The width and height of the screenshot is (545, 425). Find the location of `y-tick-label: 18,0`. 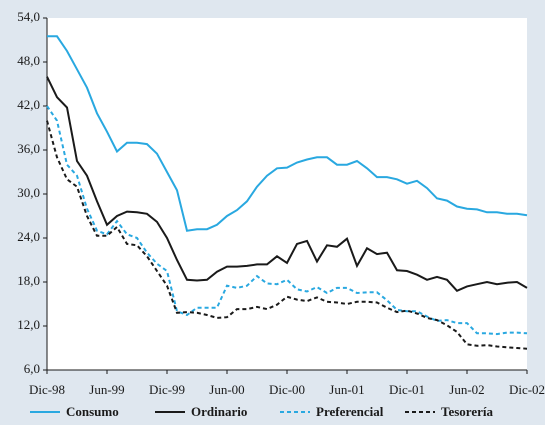

y-tick-label: 18,0 is located at coordinates (28, 280).